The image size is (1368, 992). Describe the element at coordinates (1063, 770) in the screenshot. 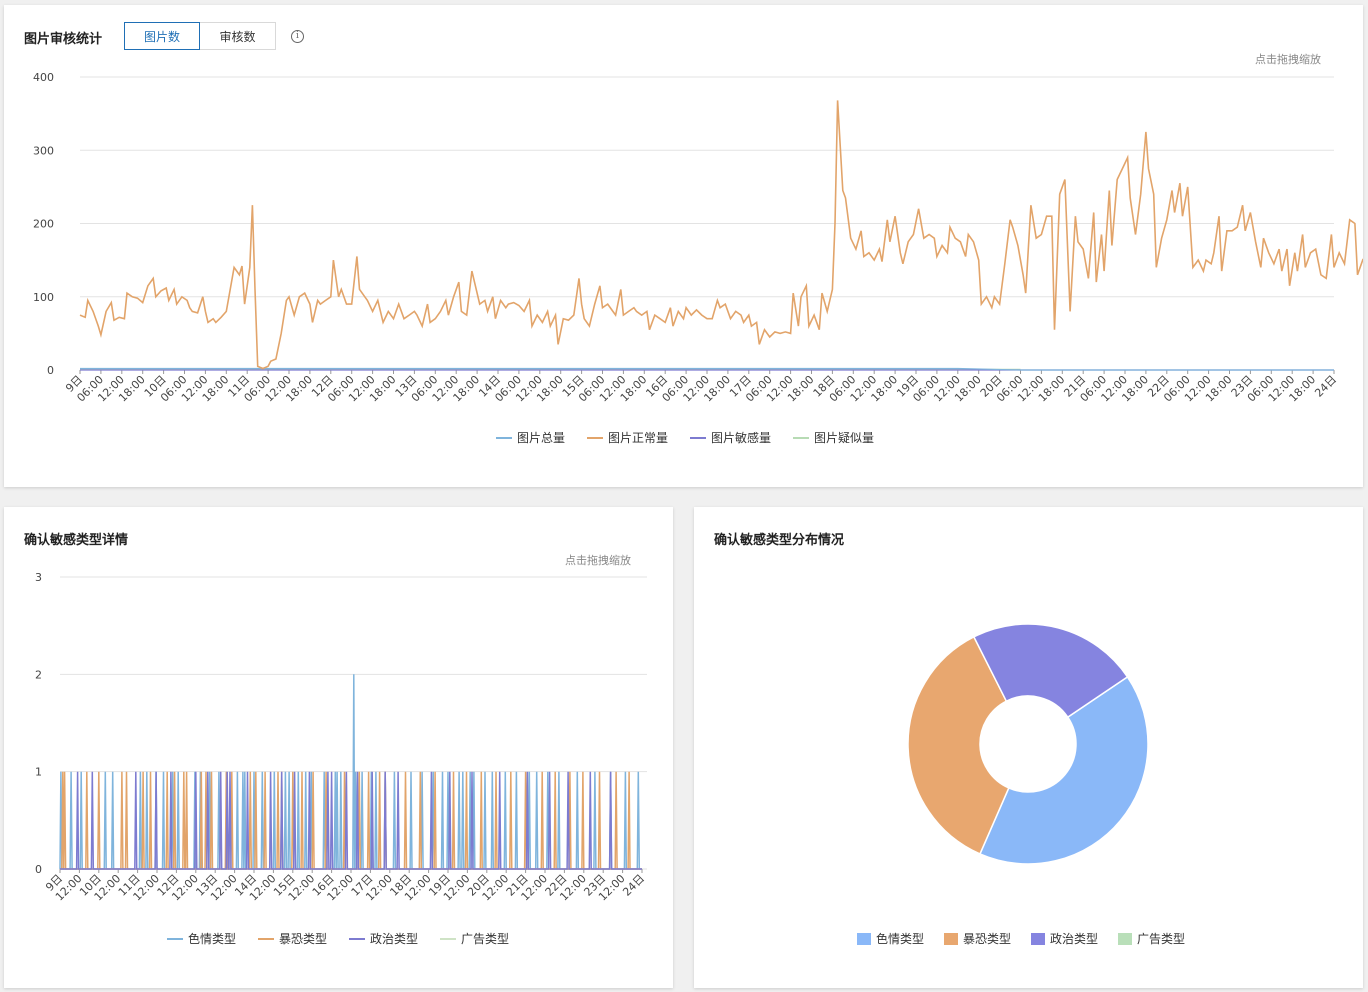

I see `pie-slice-porn` at that location.